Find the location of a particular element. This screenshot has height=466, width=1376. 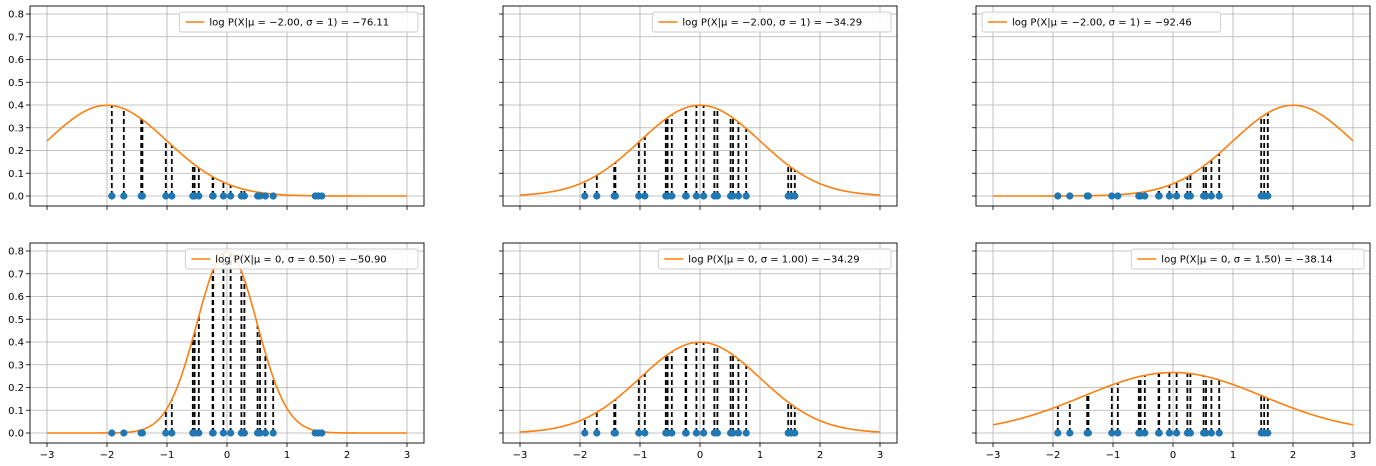

y-tick-label: 0.0 is located at coordinates (16, 197).